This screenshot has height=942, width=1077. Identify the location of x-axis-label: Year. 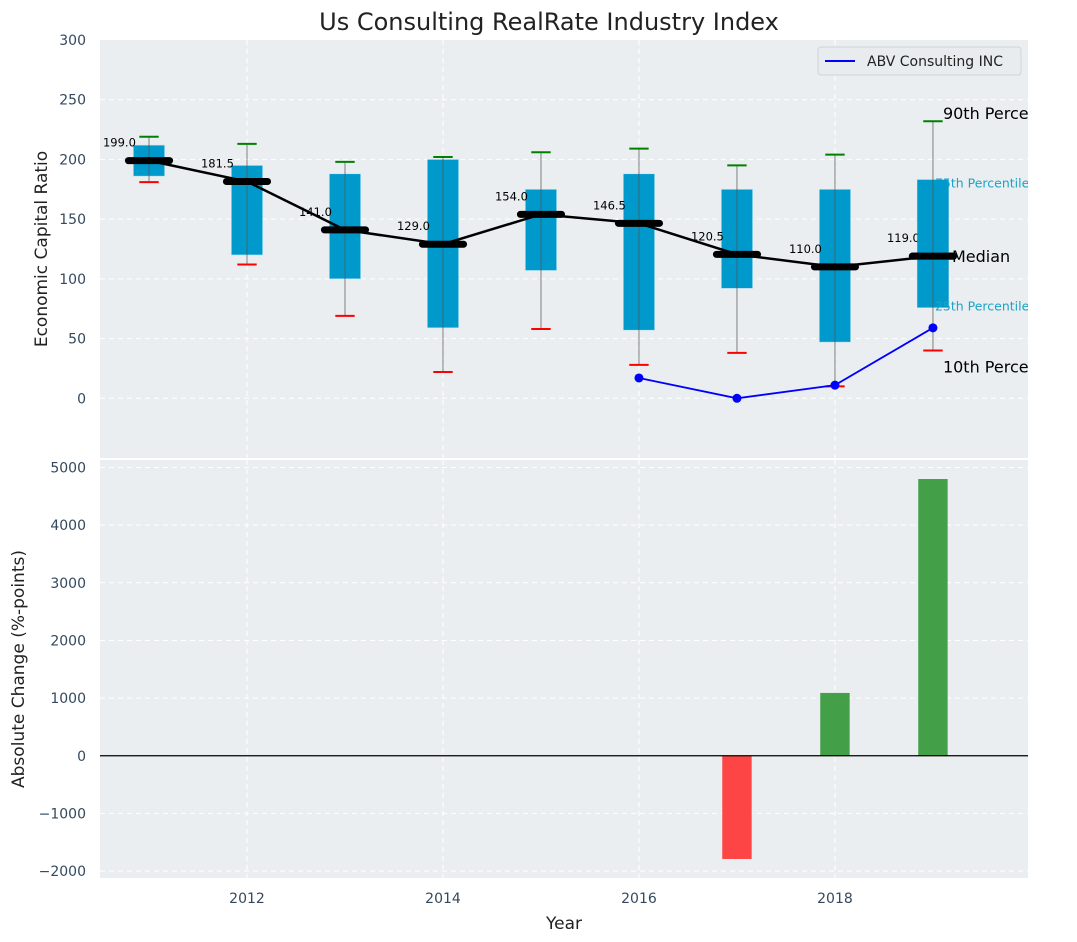
(563, 924).